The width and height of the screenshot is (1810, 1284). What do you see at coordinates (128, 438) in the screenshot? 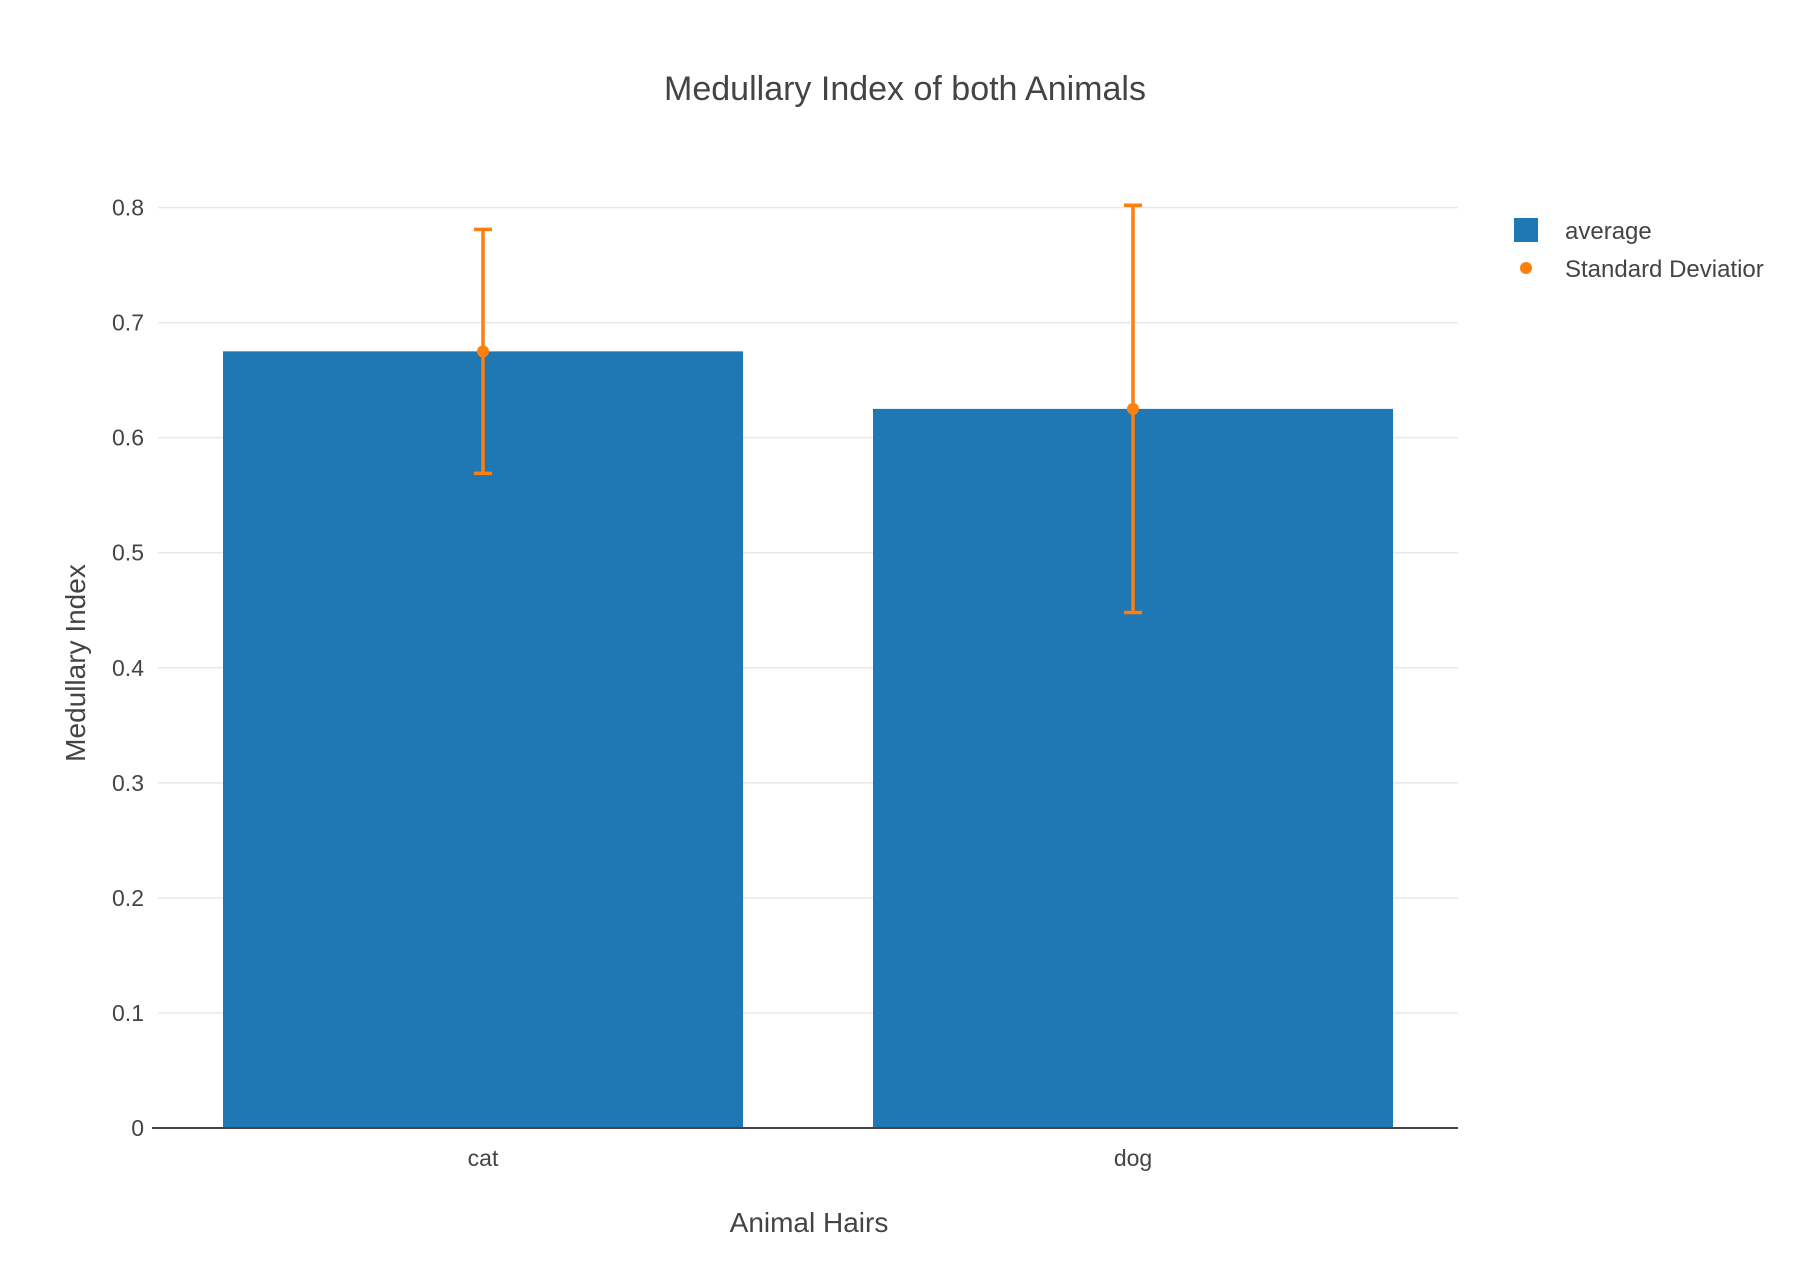
I see `y-tick-label: 0.6` at bounding box center [128, 438].